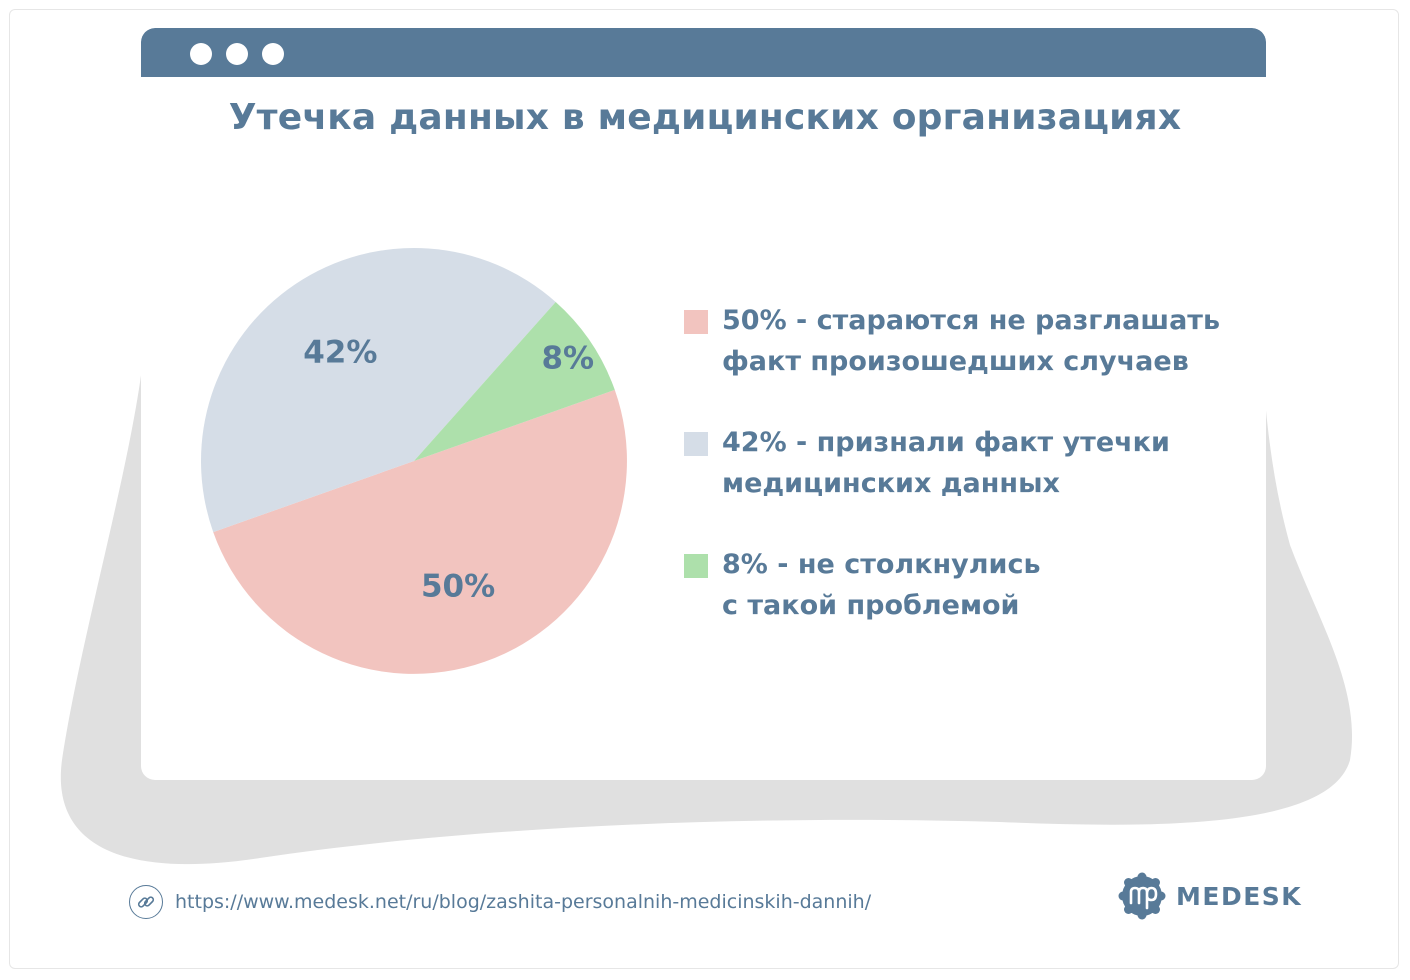  Describe the element at coordinates (871, 605) in the screenshot. I see `legend-line: с такой проблемой` at that location.